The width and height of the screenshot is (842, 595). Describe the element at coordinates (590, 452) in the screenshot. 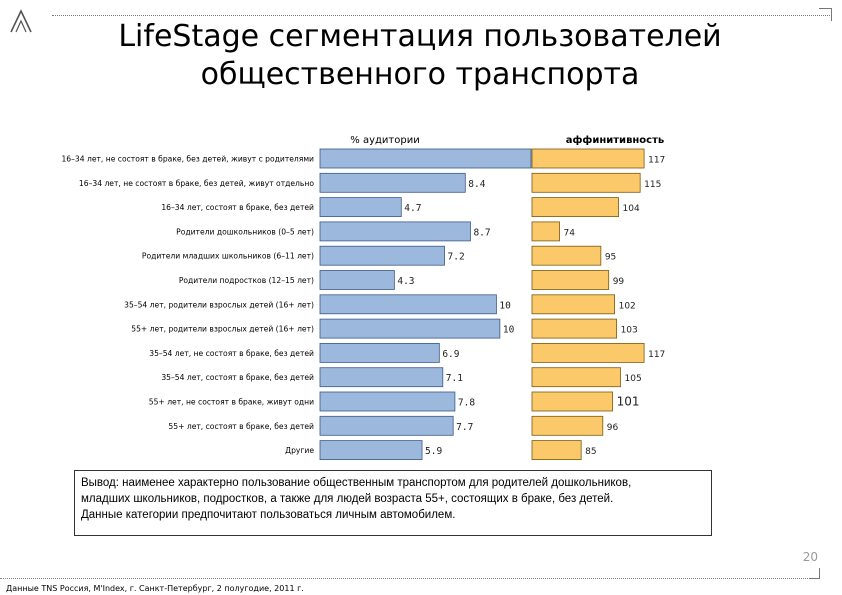

I see `affinity-value-label: 85` at that location.